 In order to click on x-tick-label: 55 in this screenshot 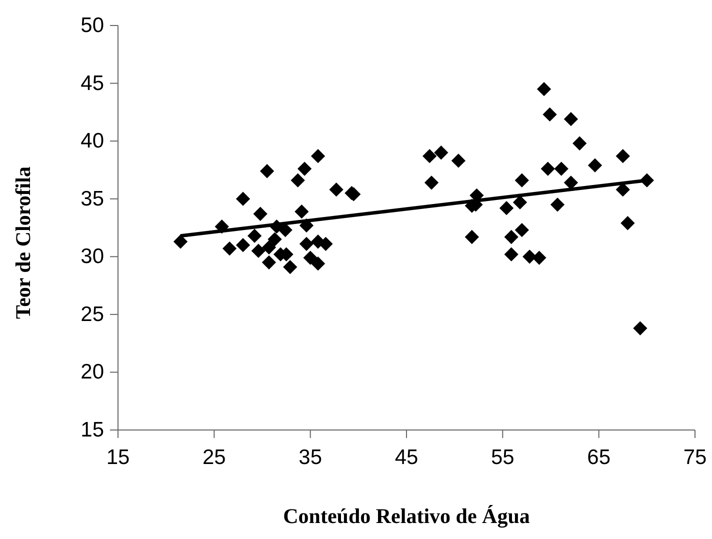, I will do `click(502, 457)`.